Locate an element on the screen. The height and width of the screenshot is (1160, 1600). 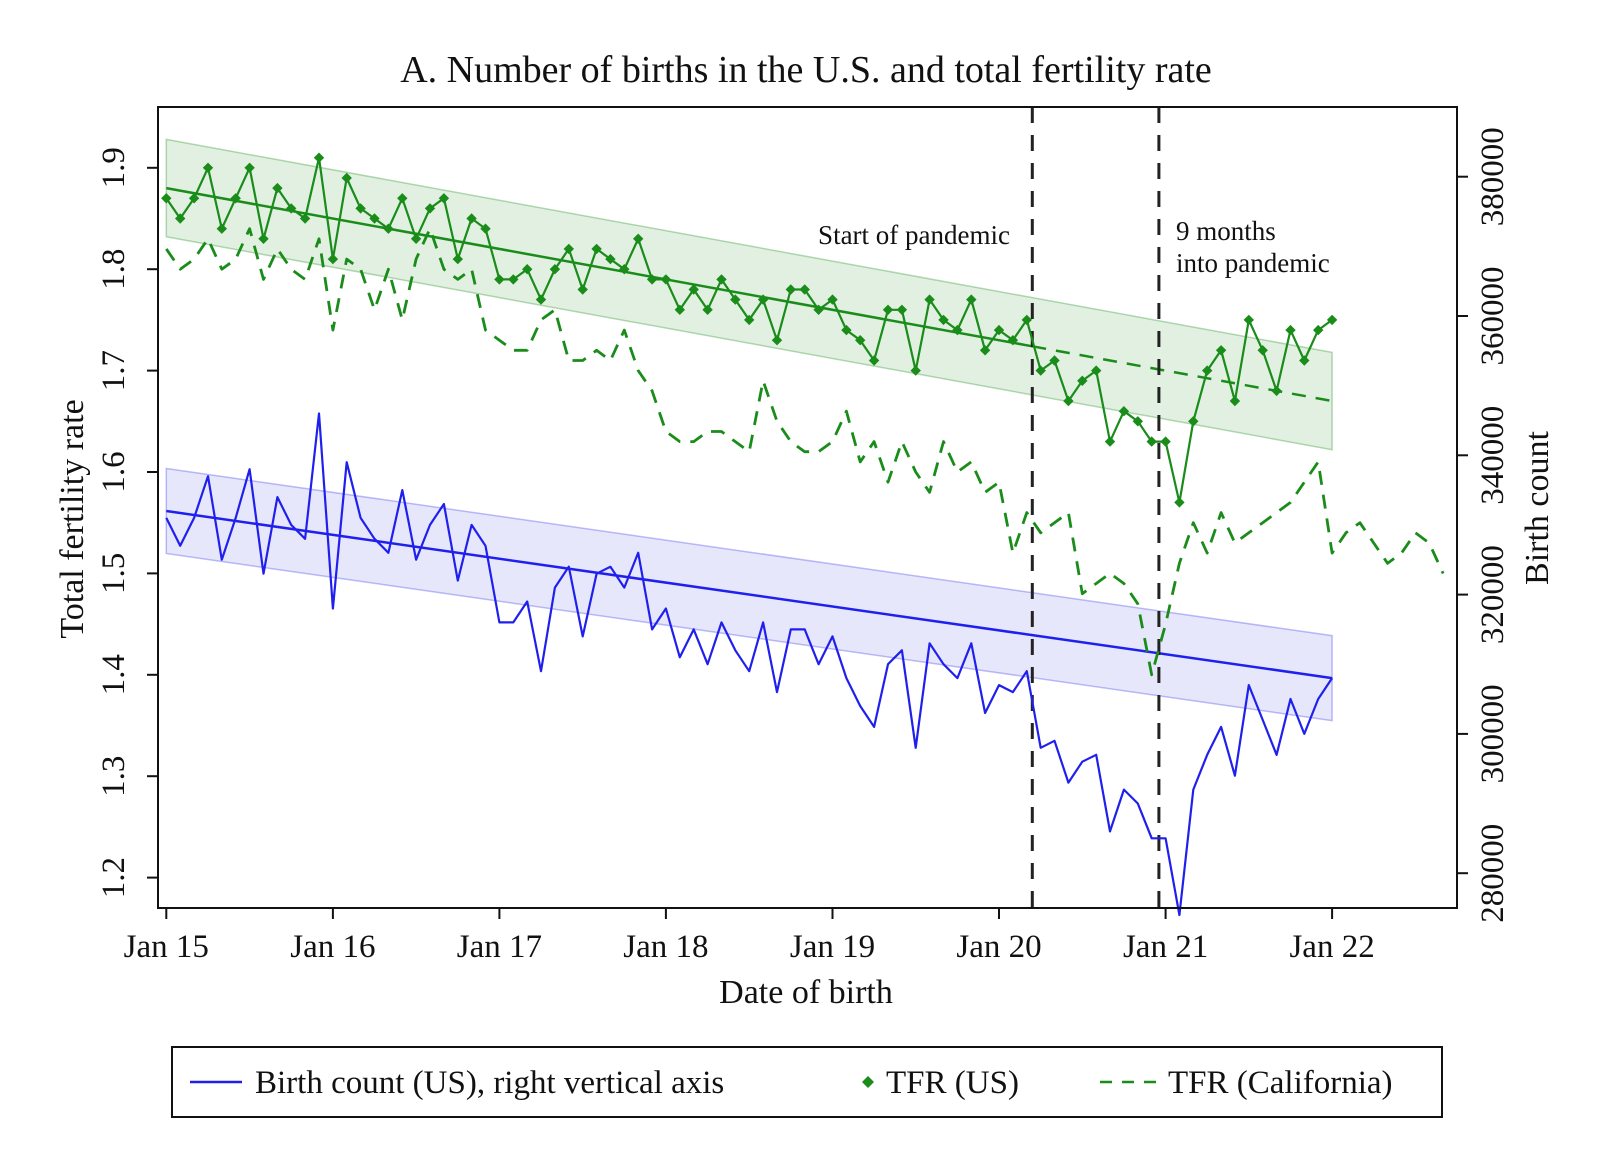
y-left-tick-label-1: 1.3 is located at coordinates (114, 776).